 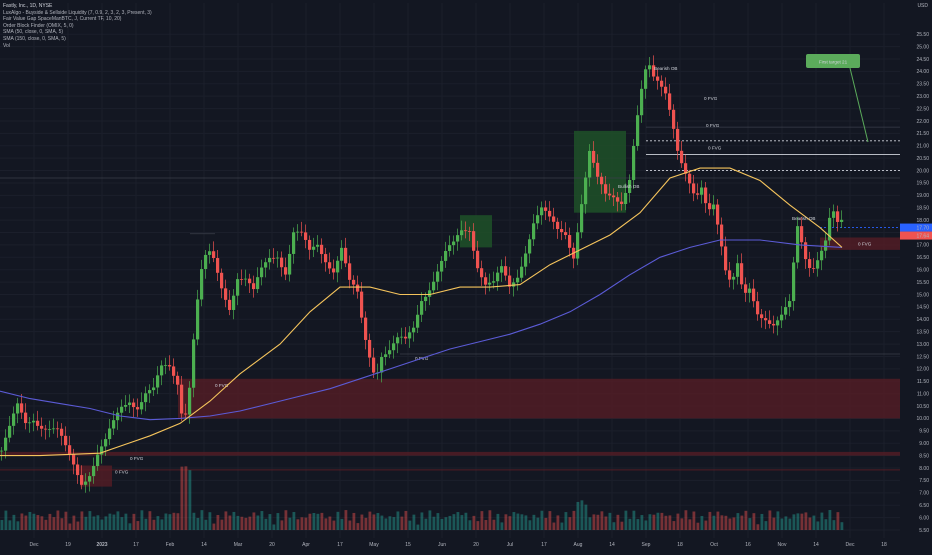 I want to click on price-tick-label: 25.00, so click(x=922, y=47).